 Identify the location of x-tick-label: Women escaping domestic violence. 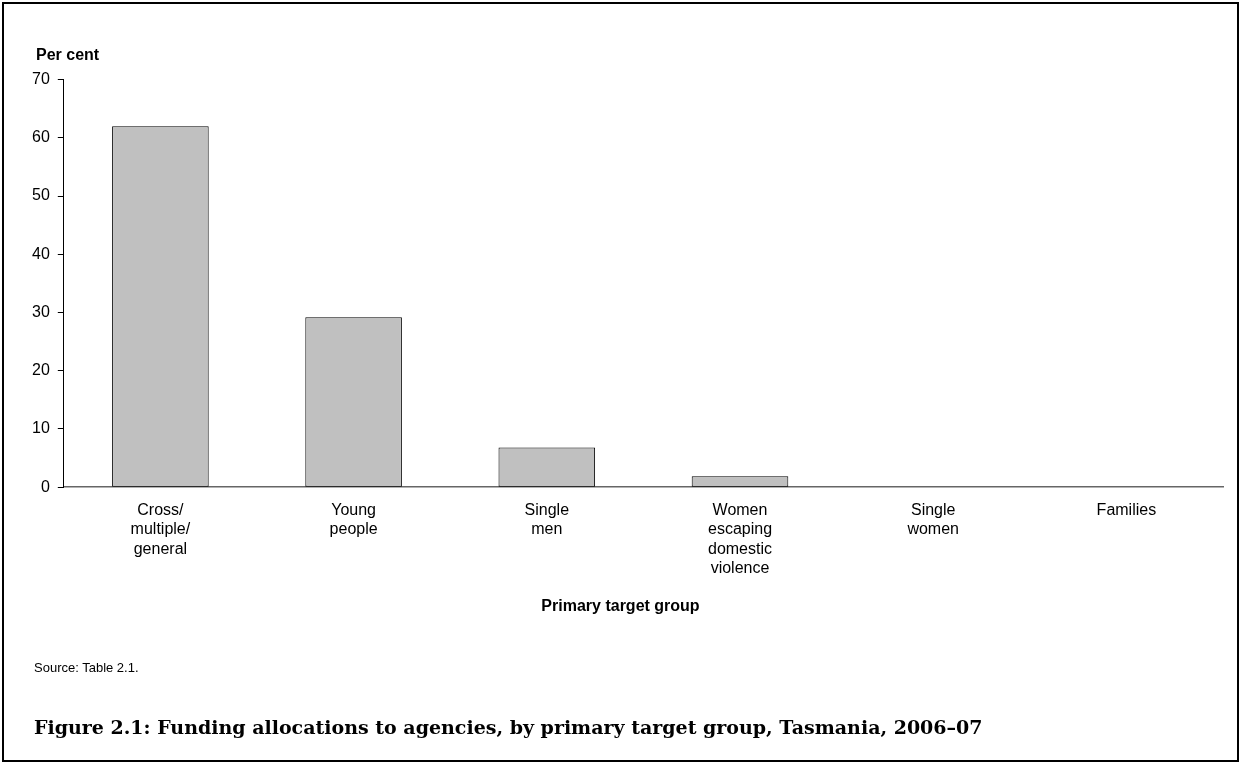
(740, 538).